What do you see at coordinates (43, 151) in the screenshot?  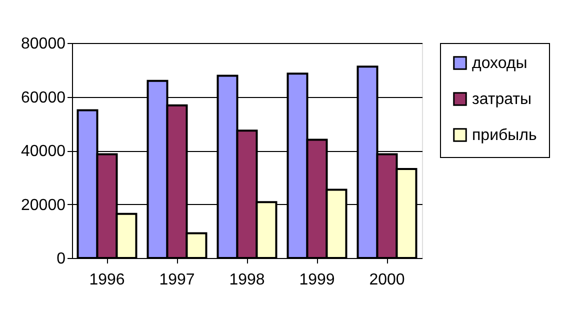 I see `y-tick-label: 40000` at bounding box center [43, 151].